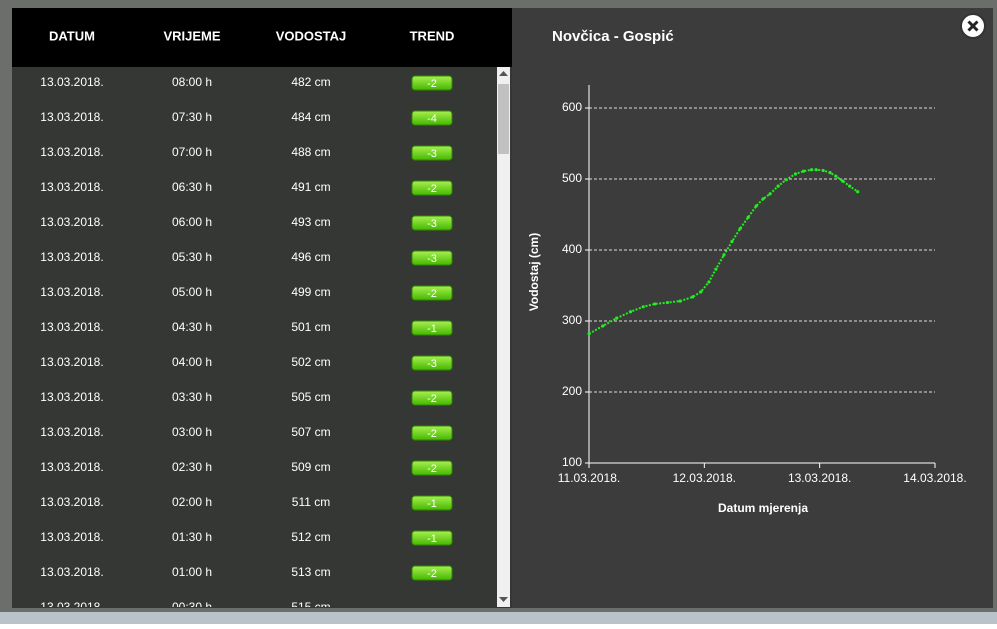 This screenshot has width=997, height=629. What do you see at coordinates (572, 462) in the screenshot?
I see `y-tick-label: 100` at bounding box center [572, 462].